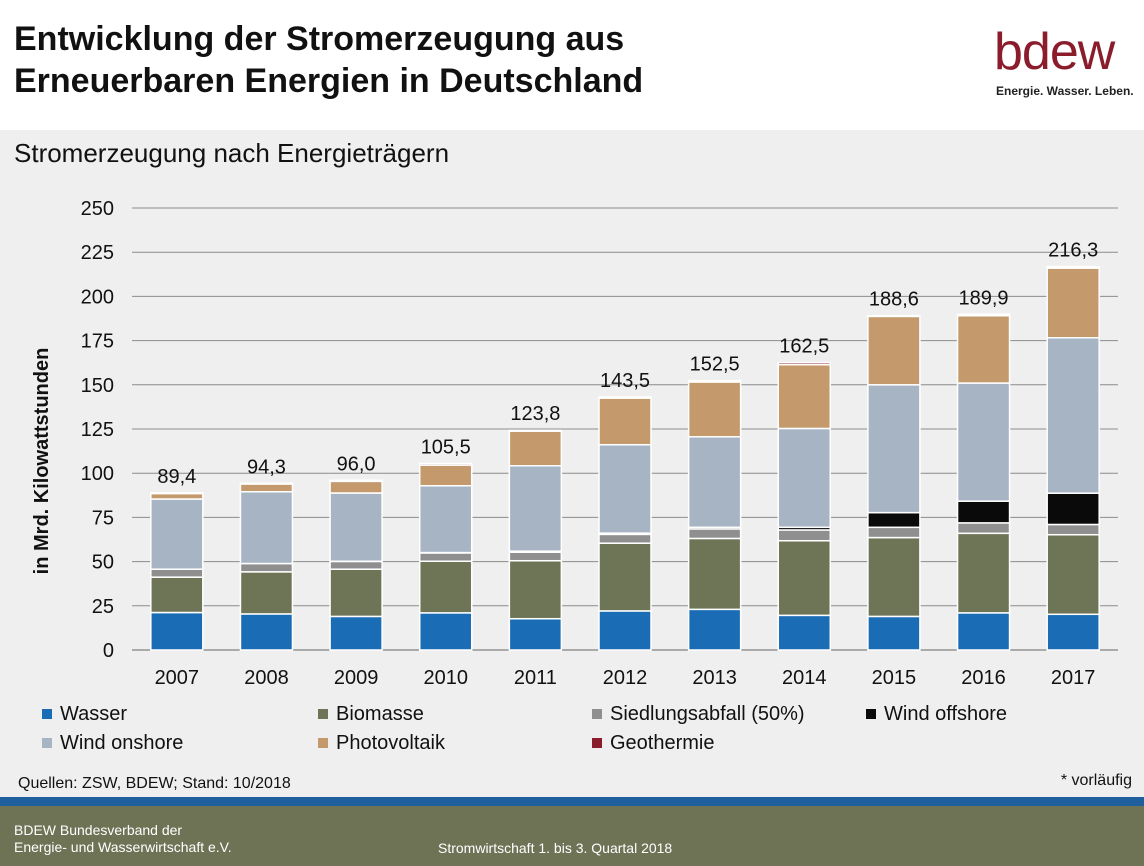  I want to click on x-tick-label: 2012, so click(625, 678).